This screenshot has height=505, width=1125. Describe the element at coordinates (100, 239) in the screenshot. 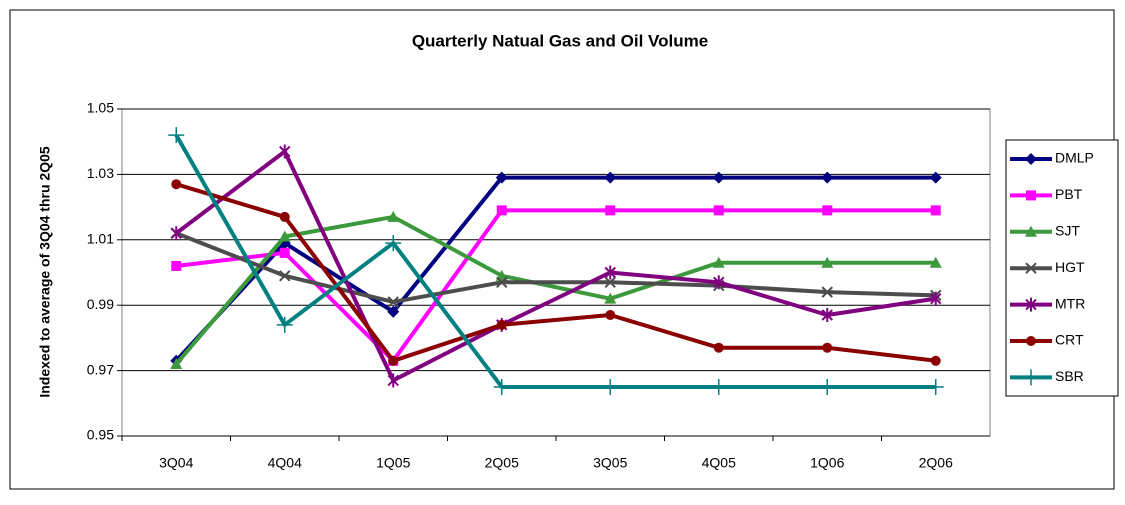

I see `y-tick-label: 1.01` at that location.